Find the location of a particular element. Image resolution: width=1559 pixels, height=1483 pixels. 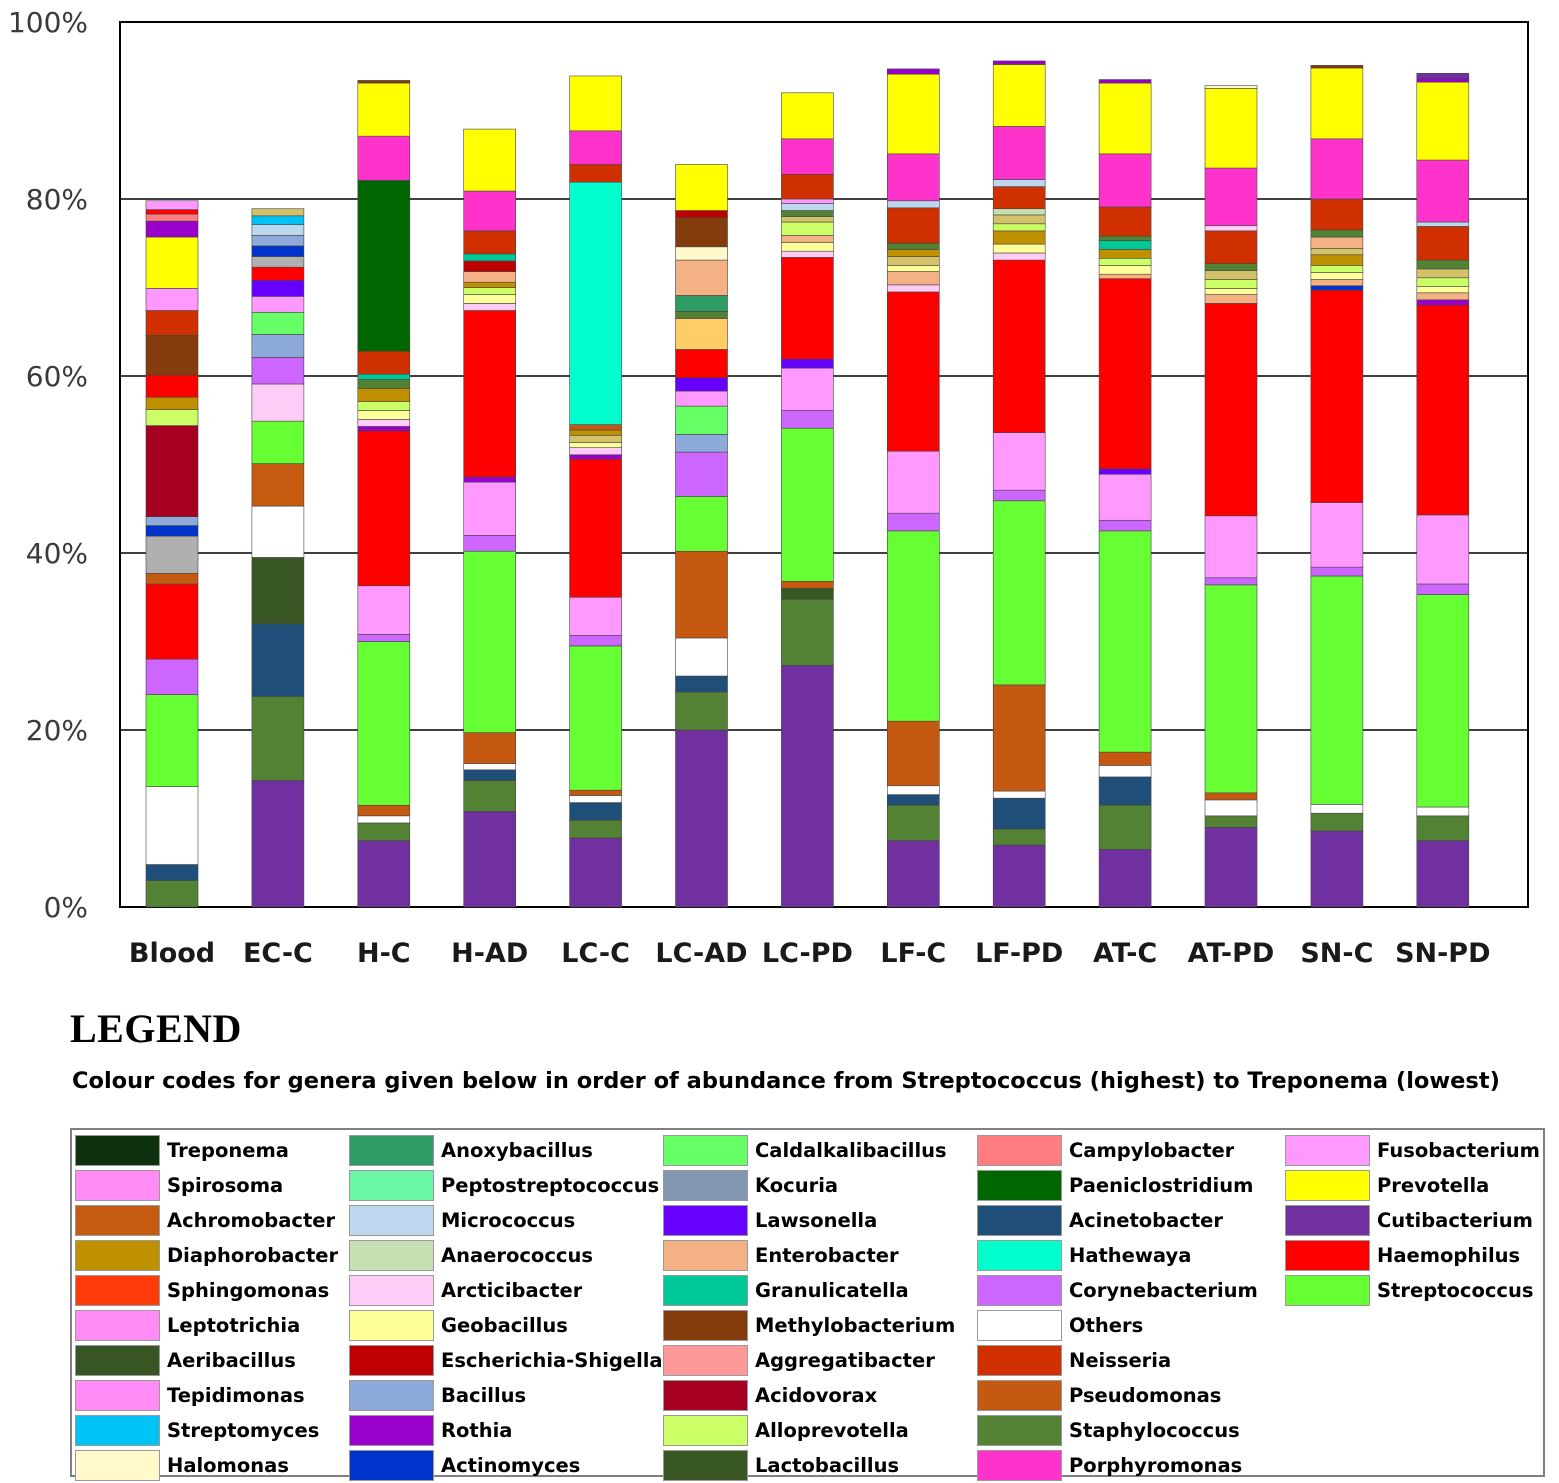

y-tick-label: 80% is located at coordinates (57, 199).